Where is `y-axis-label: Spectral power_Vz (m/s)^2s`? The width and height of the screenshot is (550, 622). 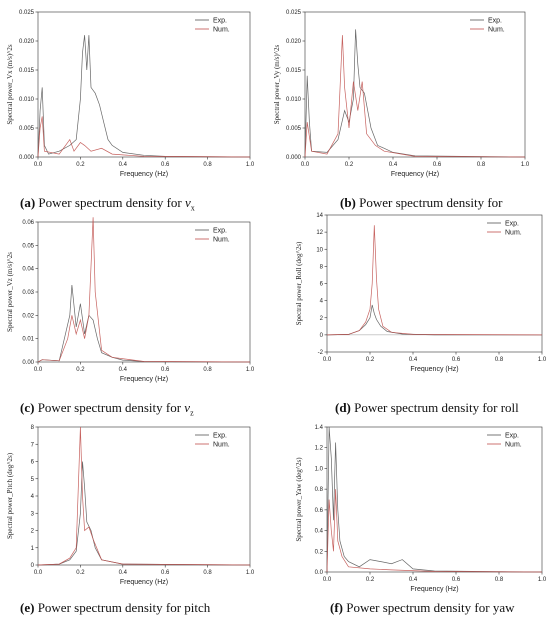
y-axis-label: Spectral power_Vz (m/s)^2s is located at coordinates (10, 292).